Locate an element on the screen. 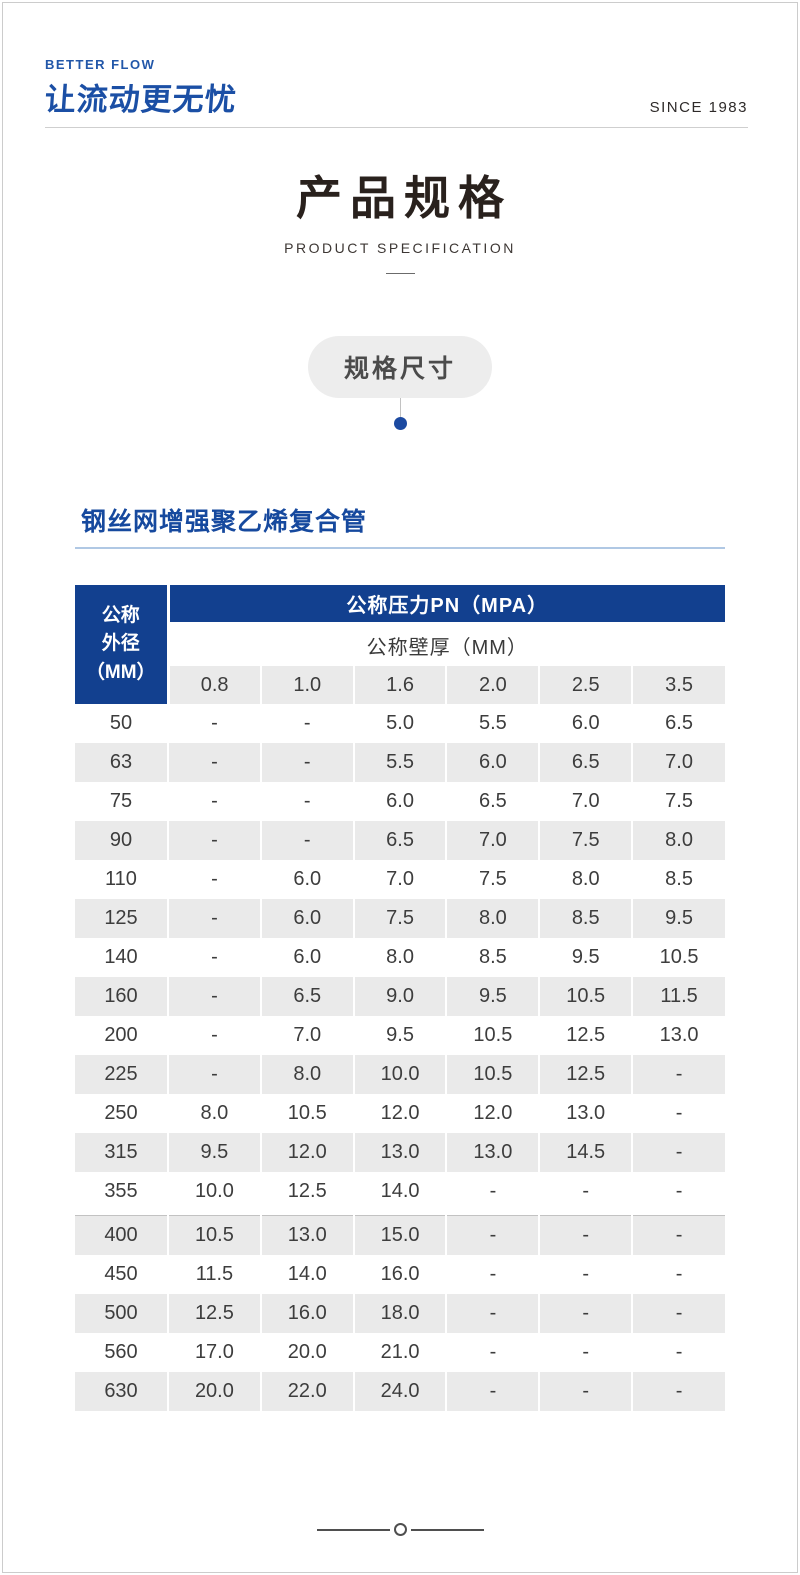 This screenshot has height=1575, width=800. table-row: 50- -5.0 5.5 6.0 6.5 is located at coordinates (400, 723).